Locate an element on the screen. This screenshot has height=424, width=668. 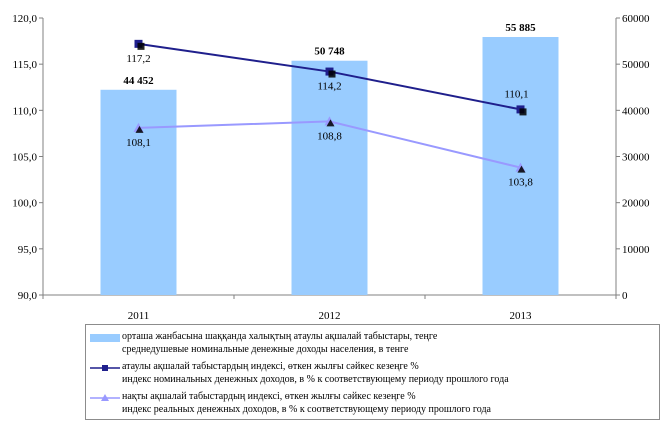
y-tick-label-right: 40000 is located at coordinates (636, 111).